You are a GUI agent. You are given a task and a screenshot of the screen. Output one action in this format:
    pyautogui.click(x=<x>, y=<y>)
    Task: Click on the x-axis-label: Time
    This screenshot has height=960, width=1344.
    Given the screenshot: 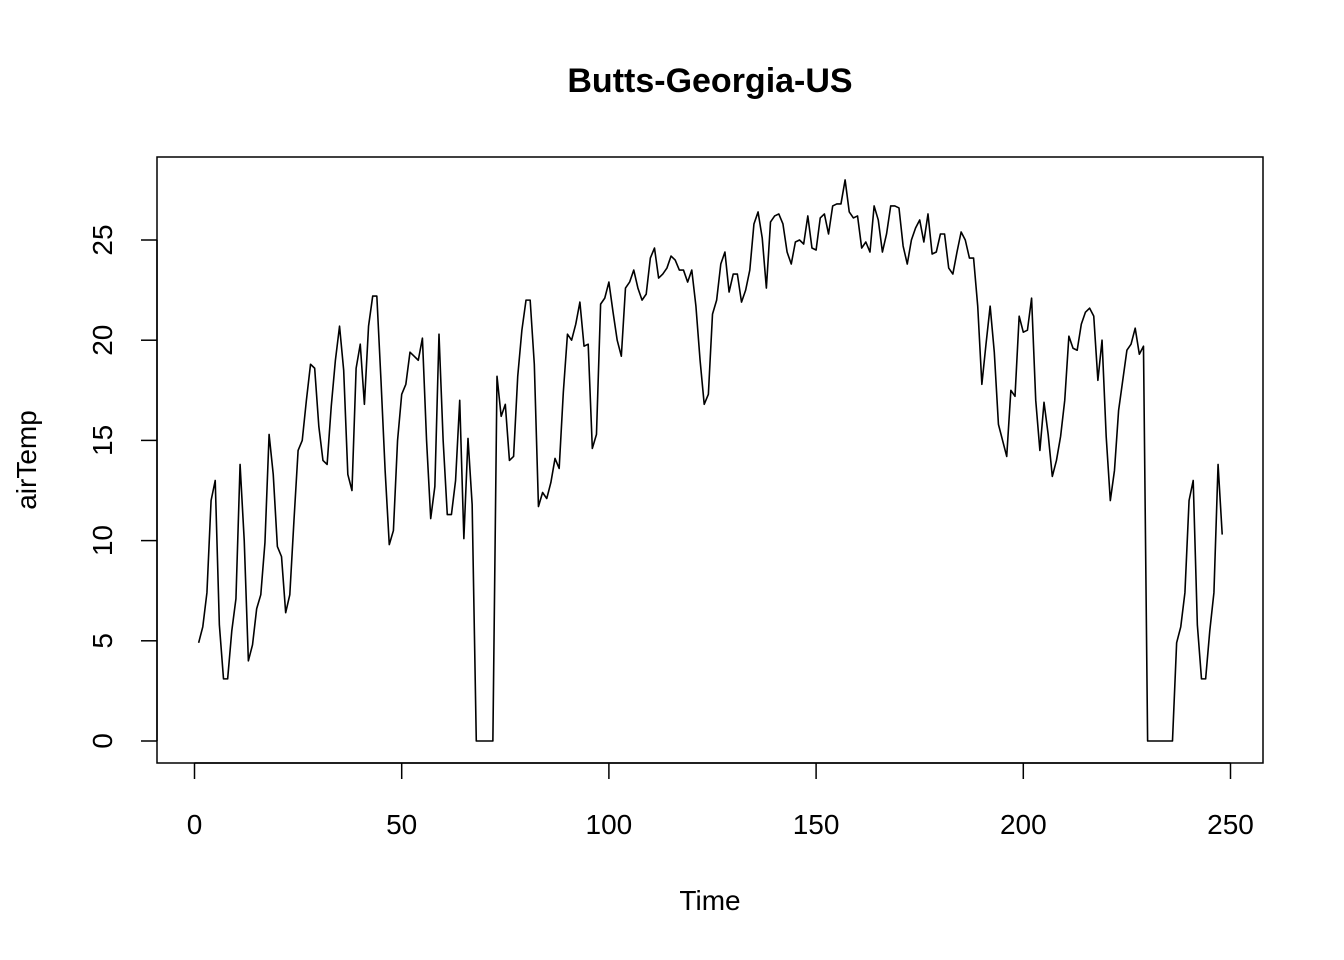 What is the action you would take?
    pyautogui.click(x=709, y=900)
    